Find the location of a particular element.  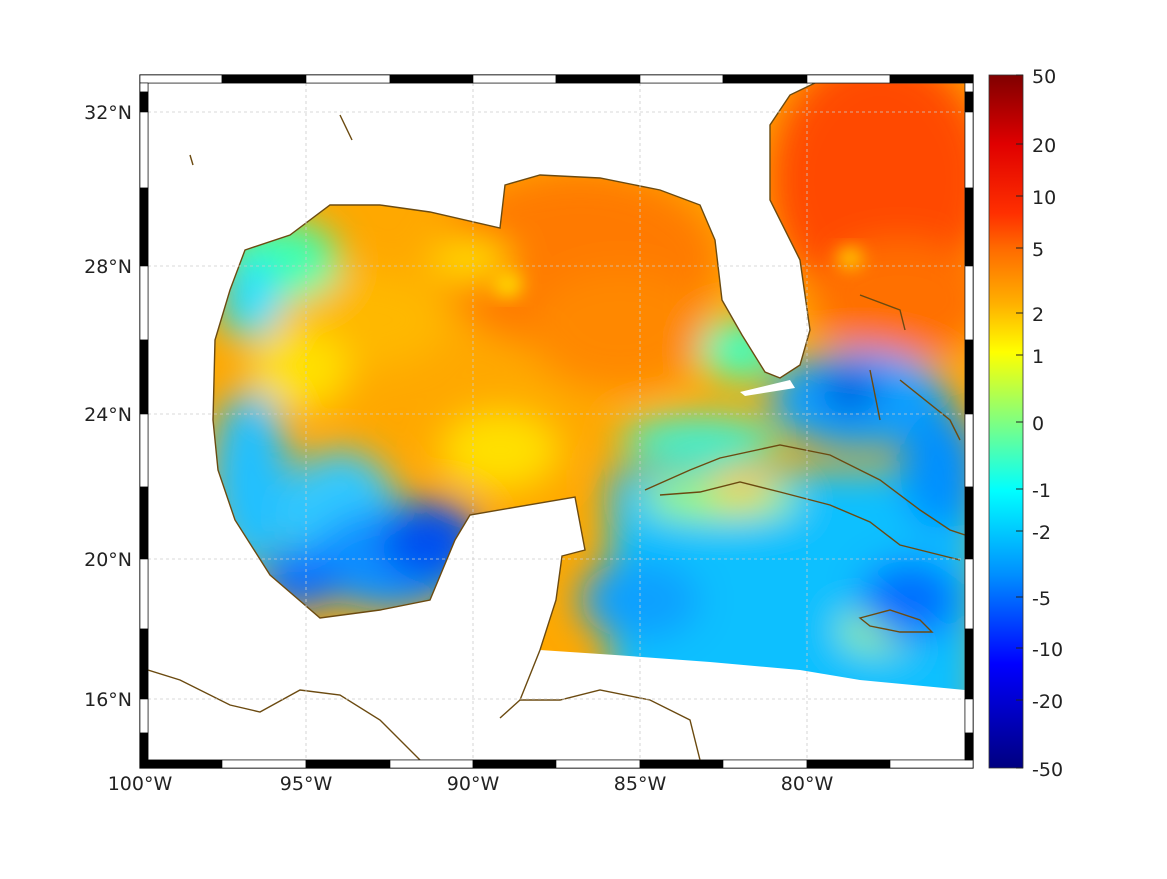

colorbar-tick-label: 0 is located at coordinates (1038, 424).